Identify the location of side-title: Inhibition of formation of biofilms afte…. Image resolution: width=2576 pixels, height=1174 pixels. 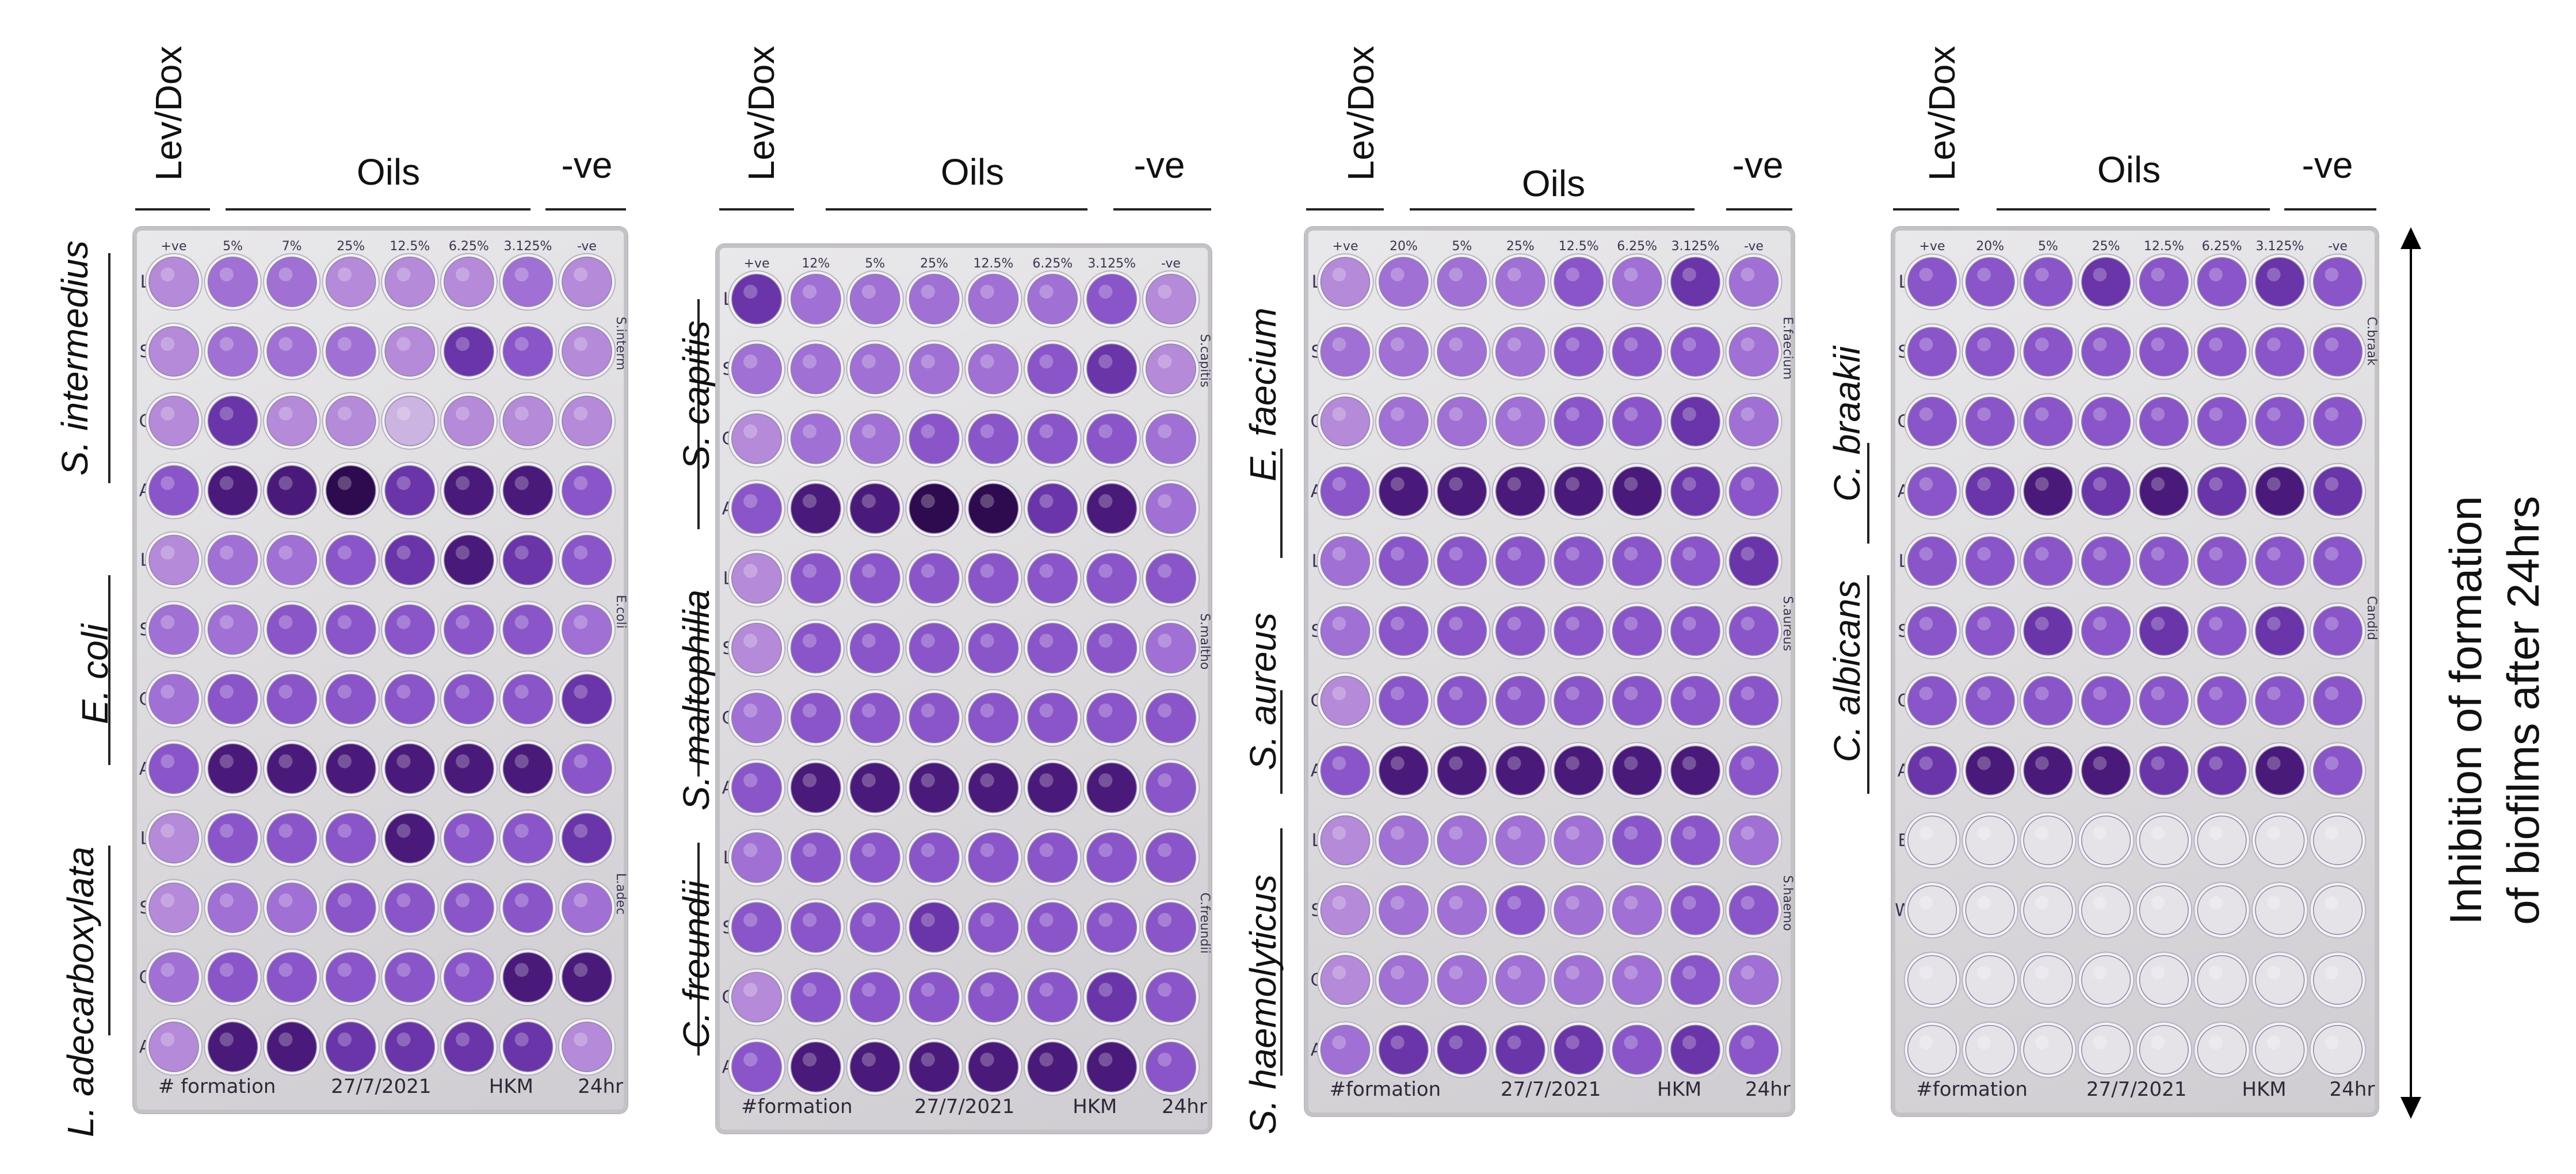
(2500, 710).